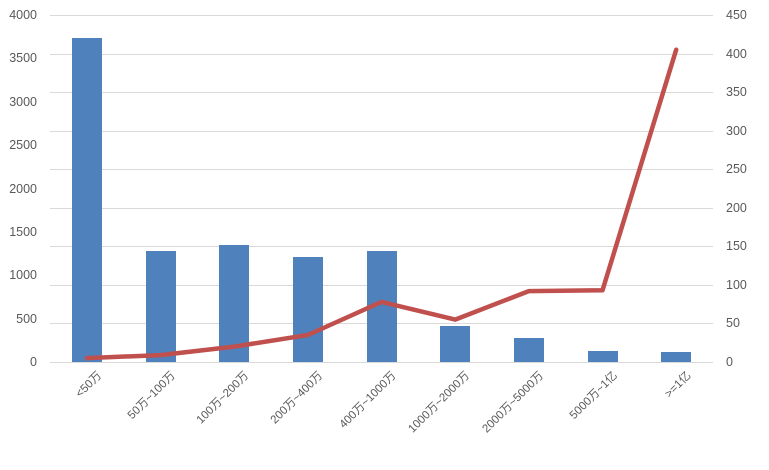 The image size is (769, 470). Describe the element at coordinates (23, 275) in the screenshot. I see `left-axis-tick-label: 1000` at that location.